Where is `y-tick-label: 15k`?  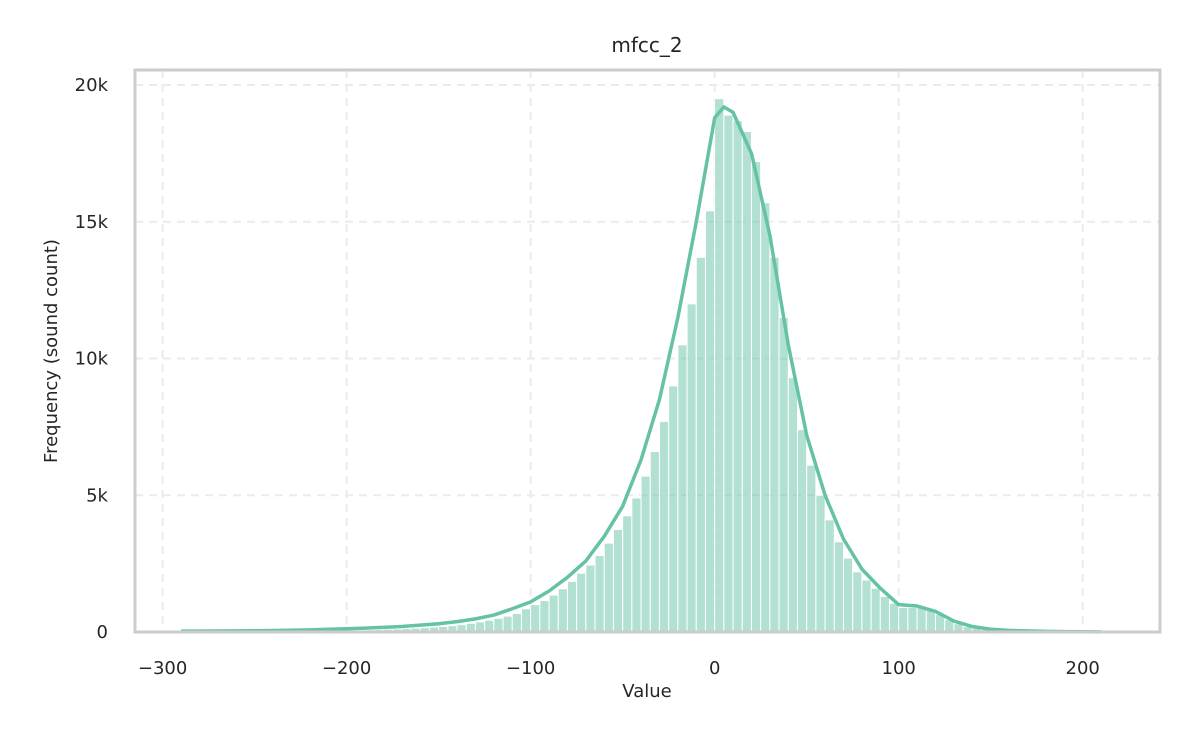
y-tick-label: 15k is located at coordinates (92, 222).